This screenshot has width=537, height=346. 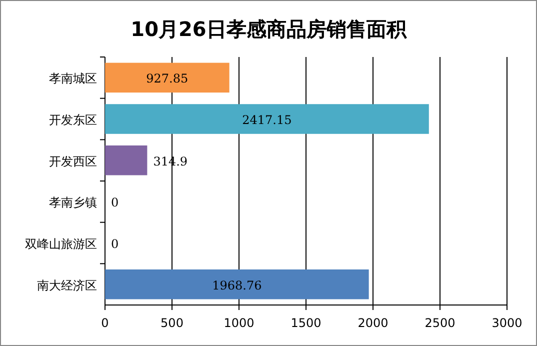 I want to click on x-tick-label: 0, so click(x=105, y=323).